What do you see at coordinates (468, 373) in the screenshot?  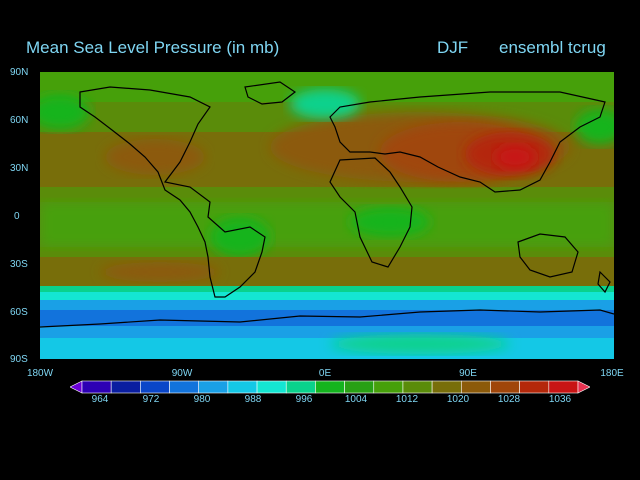 I see `lon-tick-label: 90E` at bounding box center [468, 373].